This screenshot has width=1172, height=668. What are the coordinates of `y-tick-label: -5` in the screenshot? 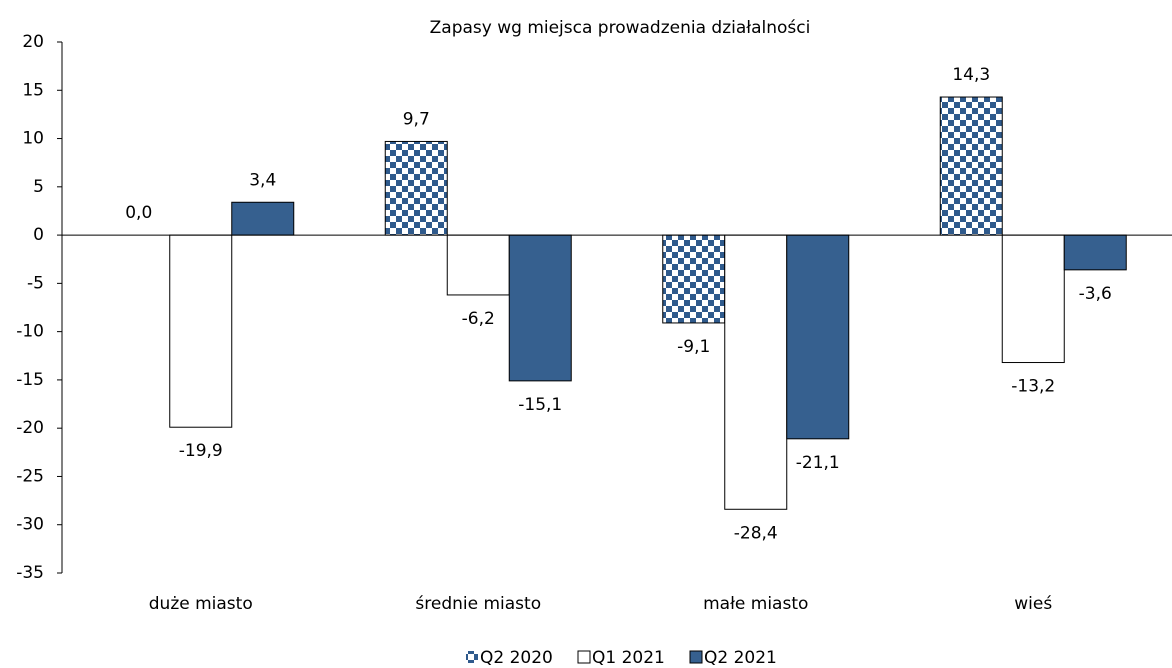 It's located at (35, 283).